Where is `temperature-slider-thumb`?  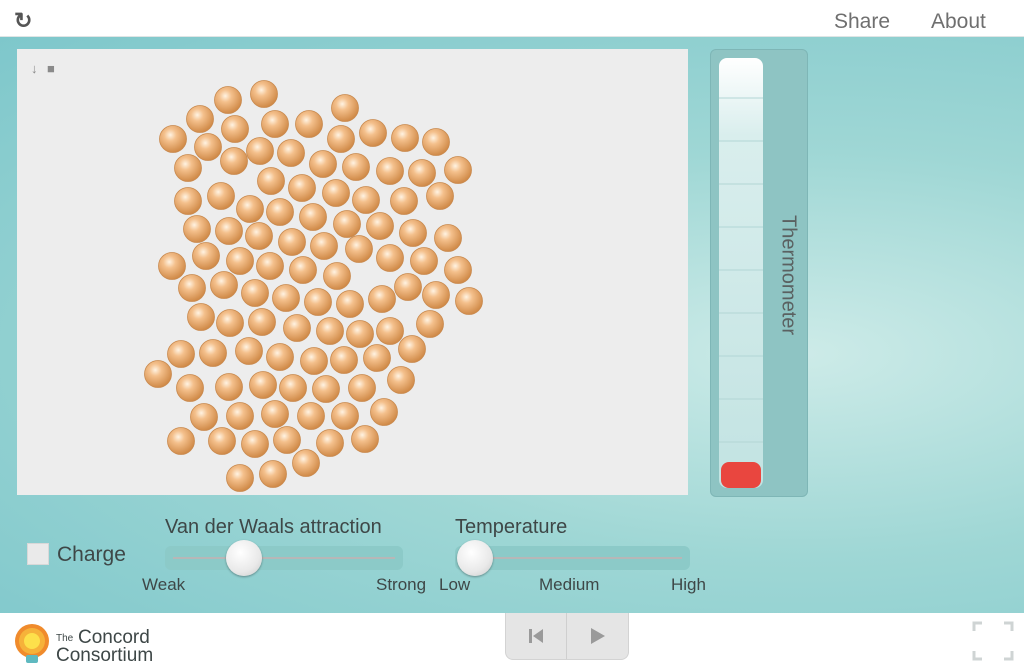 temperature-slider-thumb is located at coordinates (475, 558).